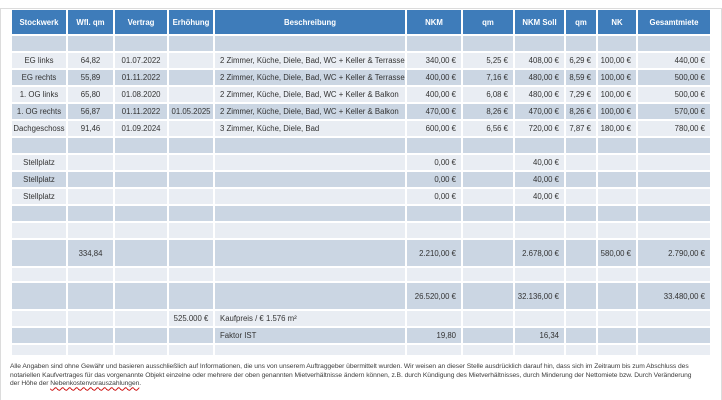 Image resolution: width=722 pixels, height=400 pixels. Describe the element at coordinates (674, 111) in the screenshot. I see `table-cell: 570,00 €` at that location.